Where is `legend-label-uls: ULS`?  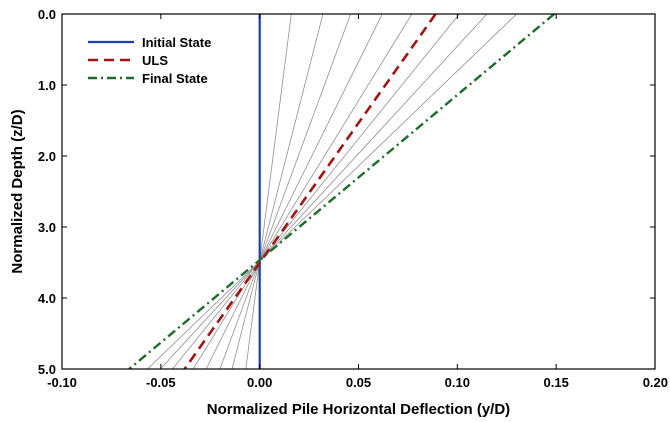
legend-label-uls: ULS is located at coordinates (155, 60).